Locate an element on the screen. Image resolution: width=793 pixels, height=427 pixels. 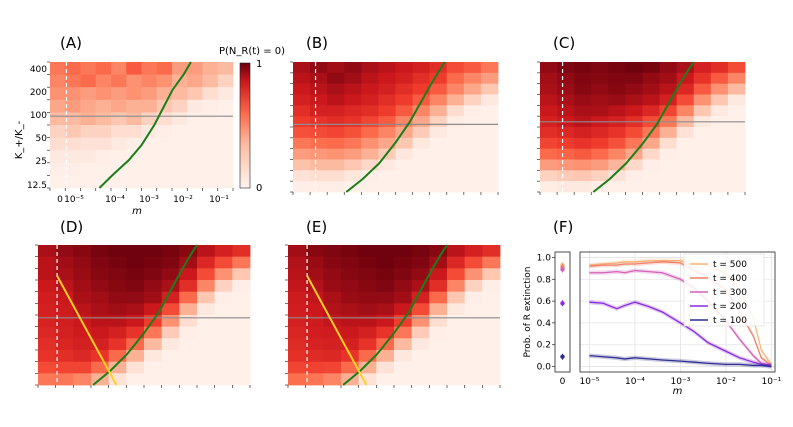
xtick-label: 10⁻³ is located at coordinates (149, 200).